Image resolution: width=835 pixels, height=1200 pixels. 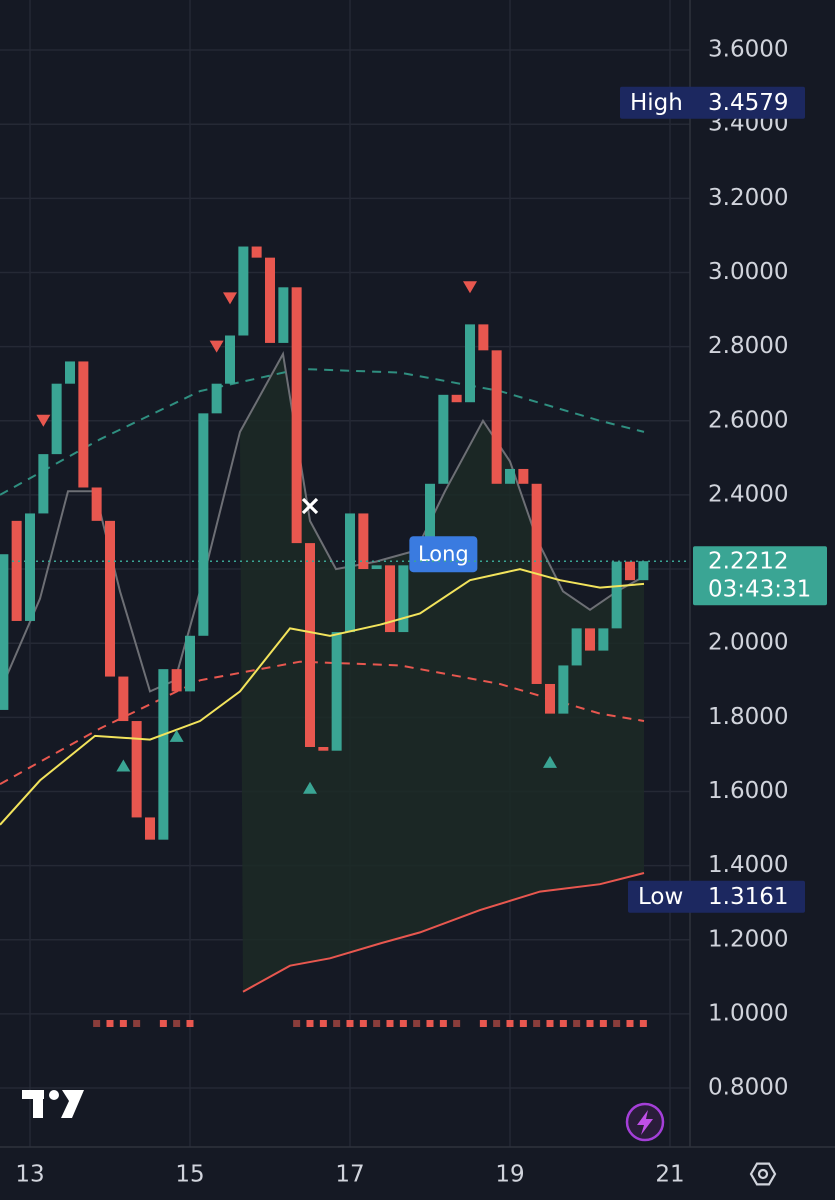 I want to click on alert-bolt, so click(x=645, y=1122).